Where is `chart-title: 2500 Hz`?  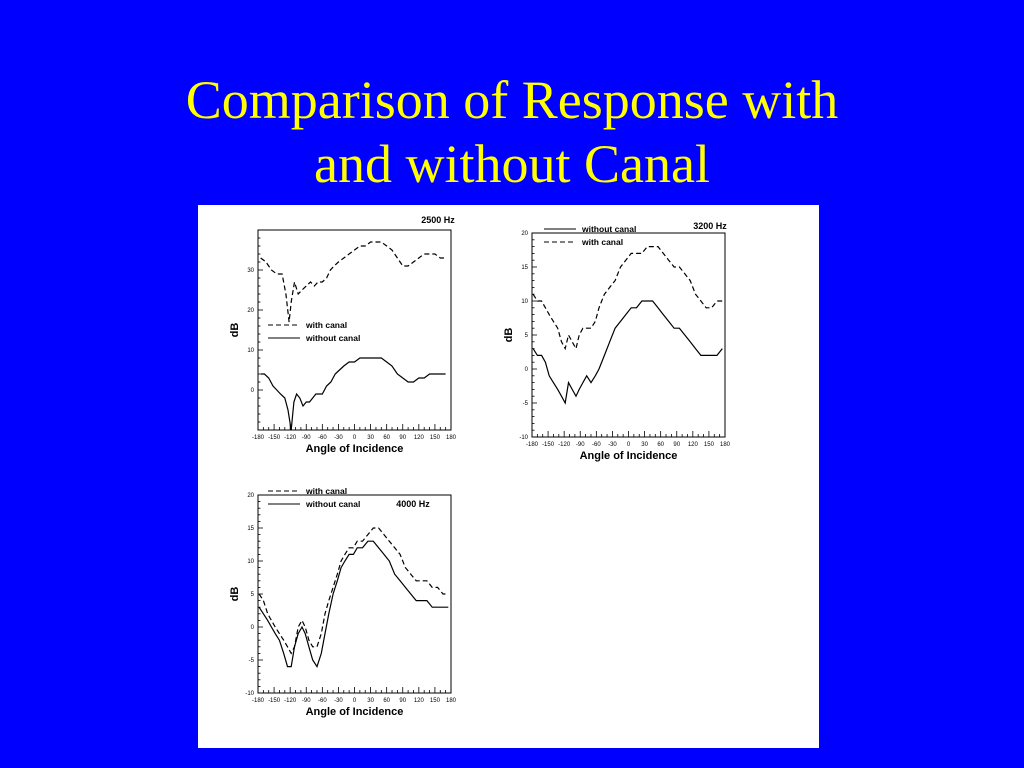
chart-title: 2500 Hz is located at coordinates (438, 220).